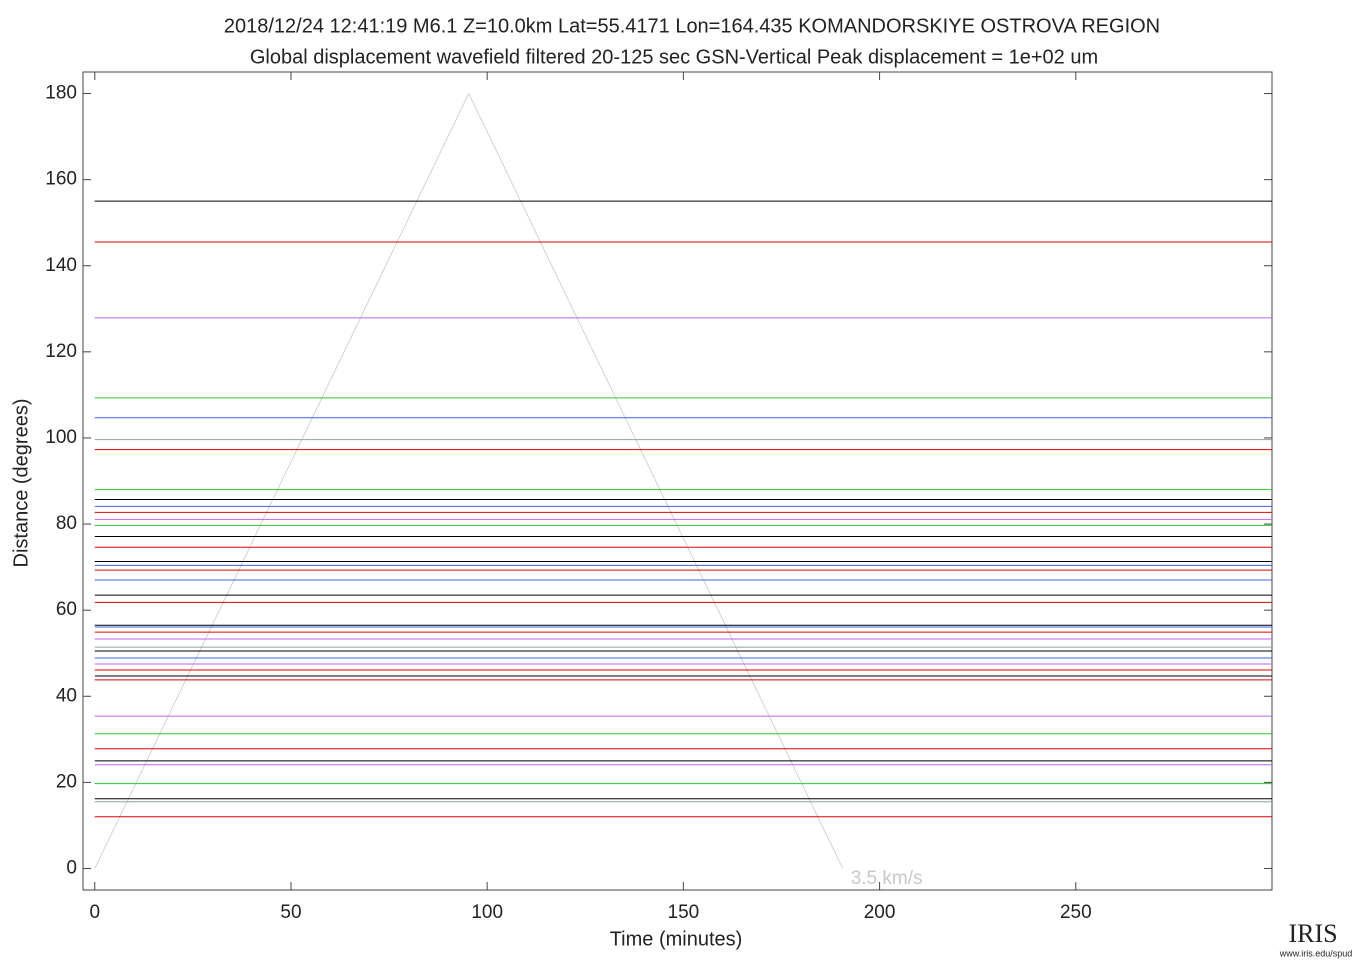 This screenshot has height=961, width=1362. What do you see at coordinates (61, 93) in the screenshot?
I see `y-tick-label: 180` at bounding box center [61, 93].